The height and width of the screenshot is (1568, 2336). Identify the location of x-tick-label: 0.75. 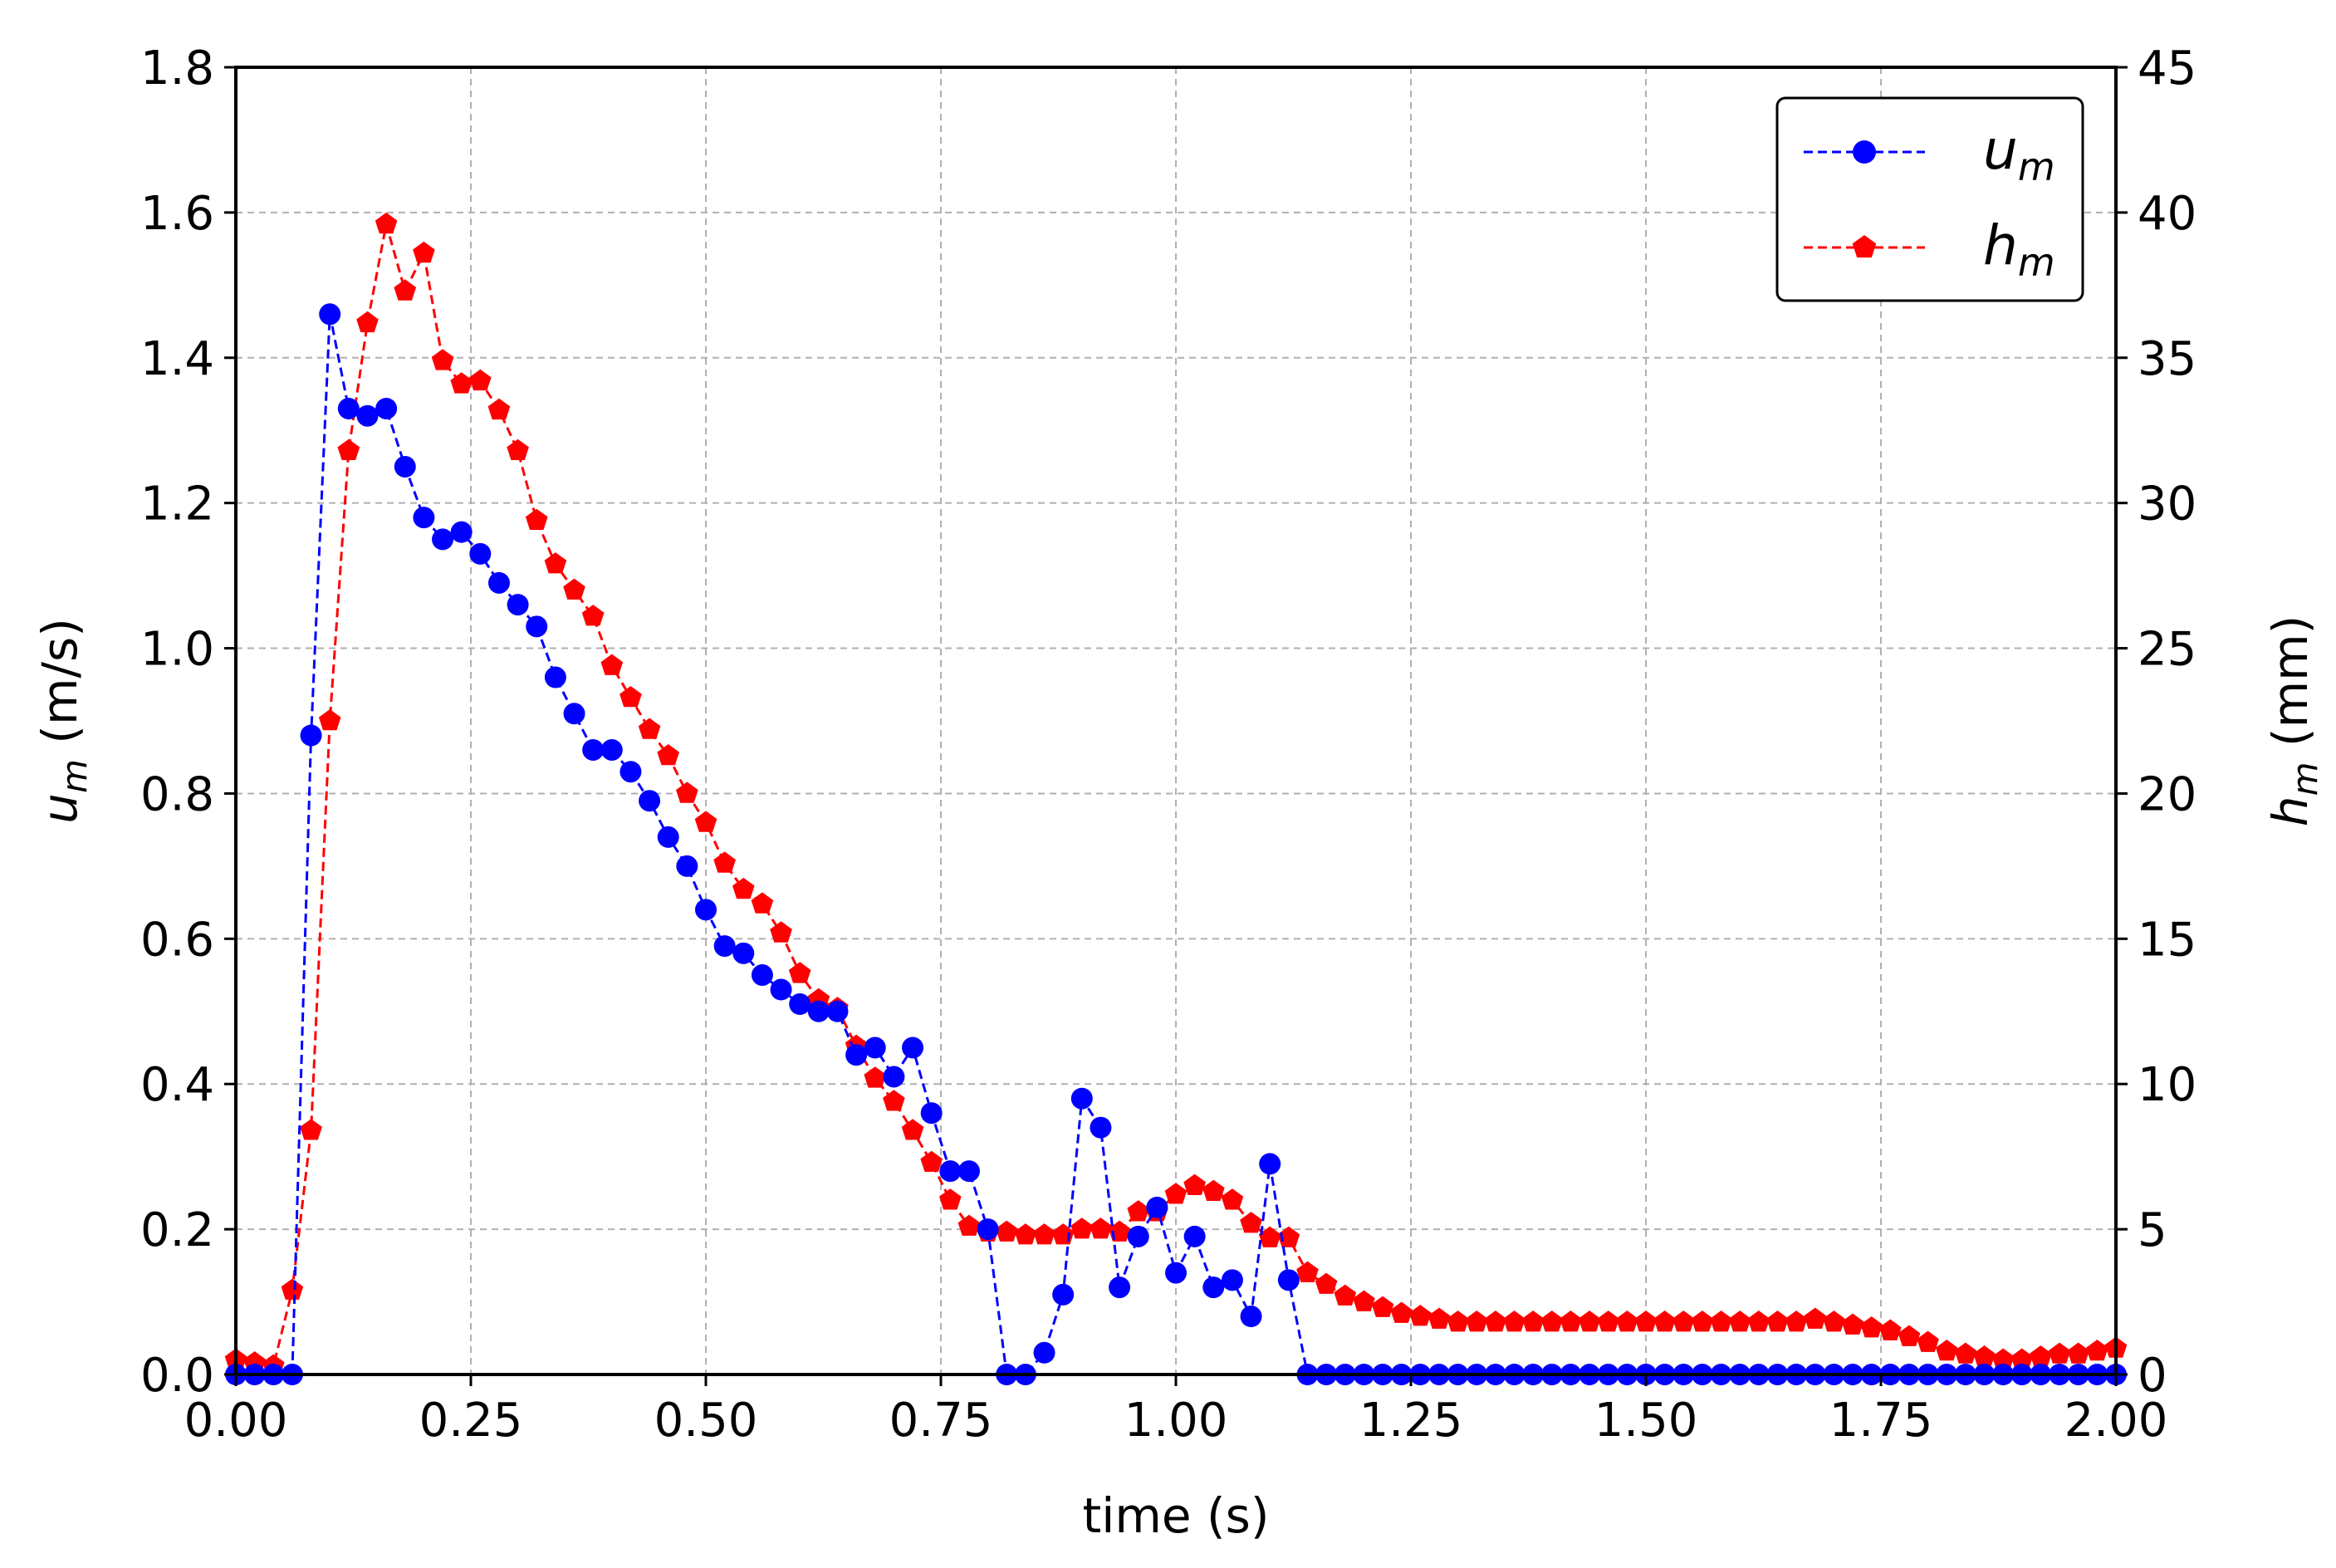
(941, 1421).